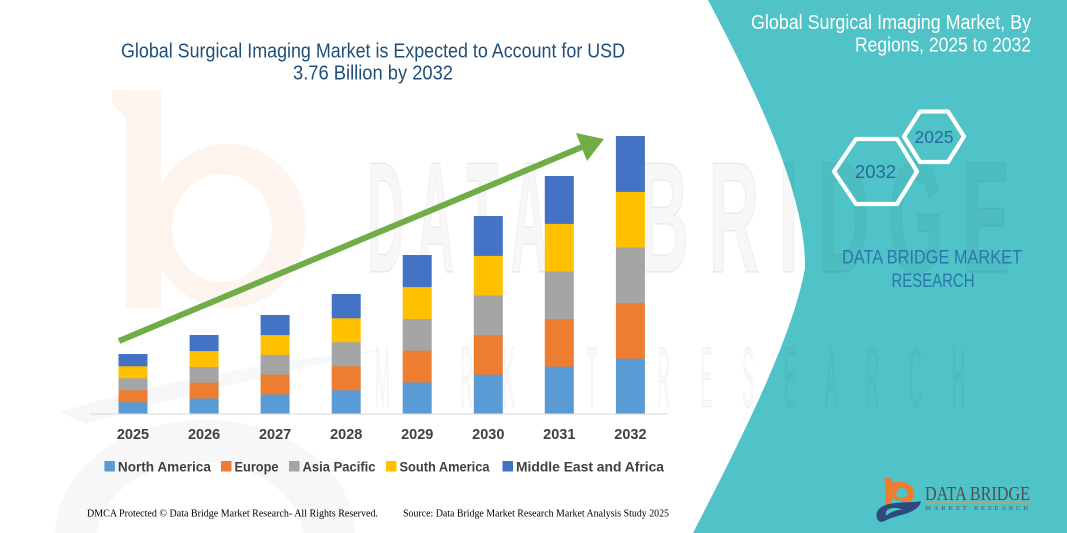 The image size is (1067, 533). I want to click on svg-text: 2030, so click(488, 435).